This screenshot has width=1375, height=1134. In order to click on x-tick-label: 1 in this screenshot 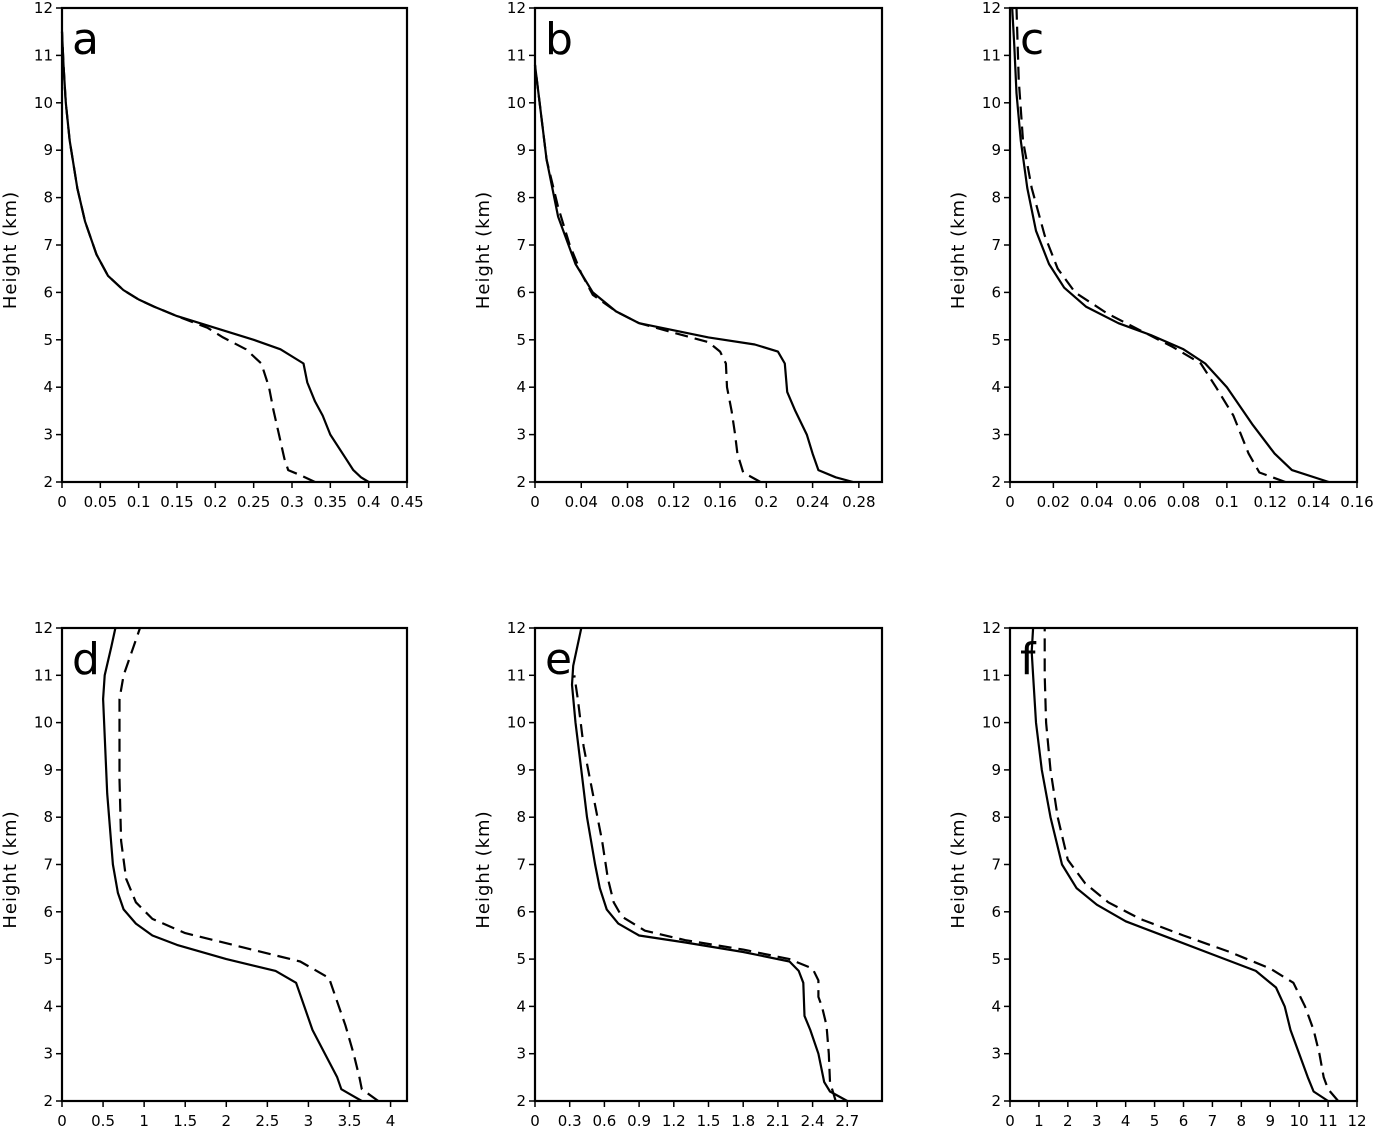, I will do `click(1039, 1121)`.